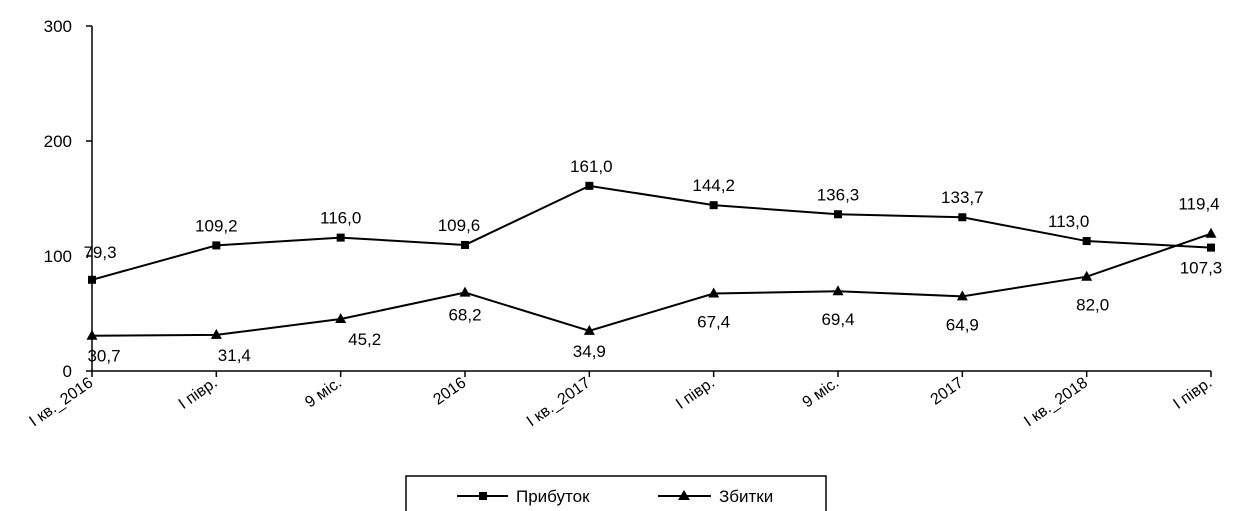 The width and height of the screenshot is (1235, 511). Describe the element at coordinates (216, 225) in the screenshot. I see `data-label-profit: 109,2` at that location.